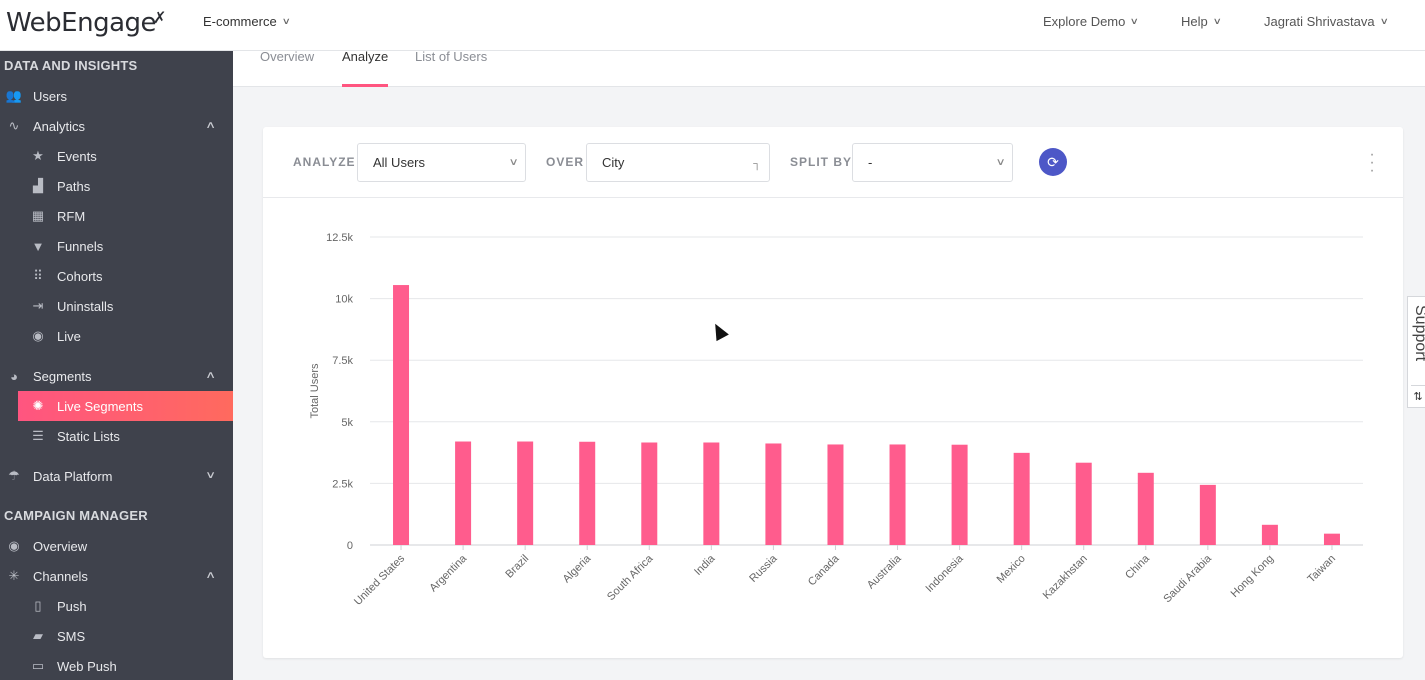 The width and height of the screenshot is (1425, 680). I want to click on x-tick-label: China, so click(1137, 566).